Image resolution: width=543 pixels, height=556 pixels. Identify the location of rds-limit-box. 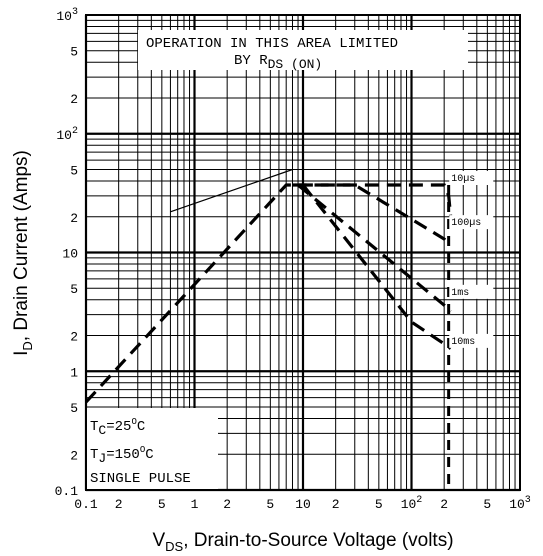
(303, 50).